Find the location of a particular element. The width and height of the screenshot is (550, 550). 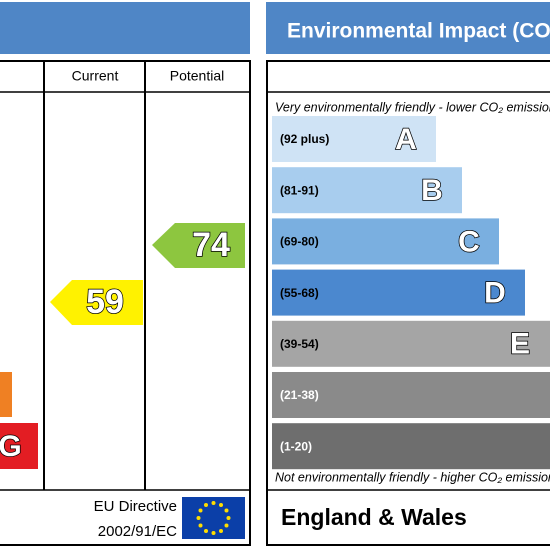

current-rating: 59 is located at coordinates (105, 302).